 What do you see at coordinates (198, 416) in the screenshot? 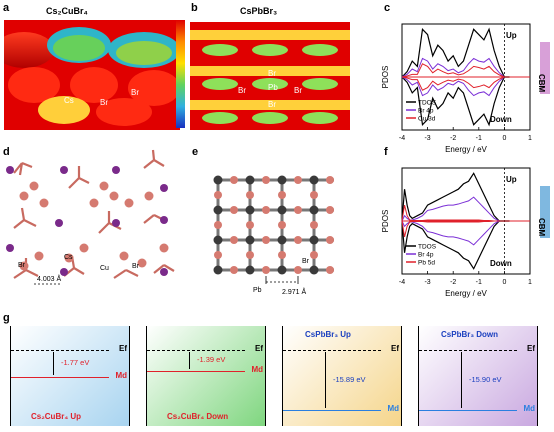
I see `energy-box-title: Cs₂CuBr₄ Down` at bounding box center [198, 416].